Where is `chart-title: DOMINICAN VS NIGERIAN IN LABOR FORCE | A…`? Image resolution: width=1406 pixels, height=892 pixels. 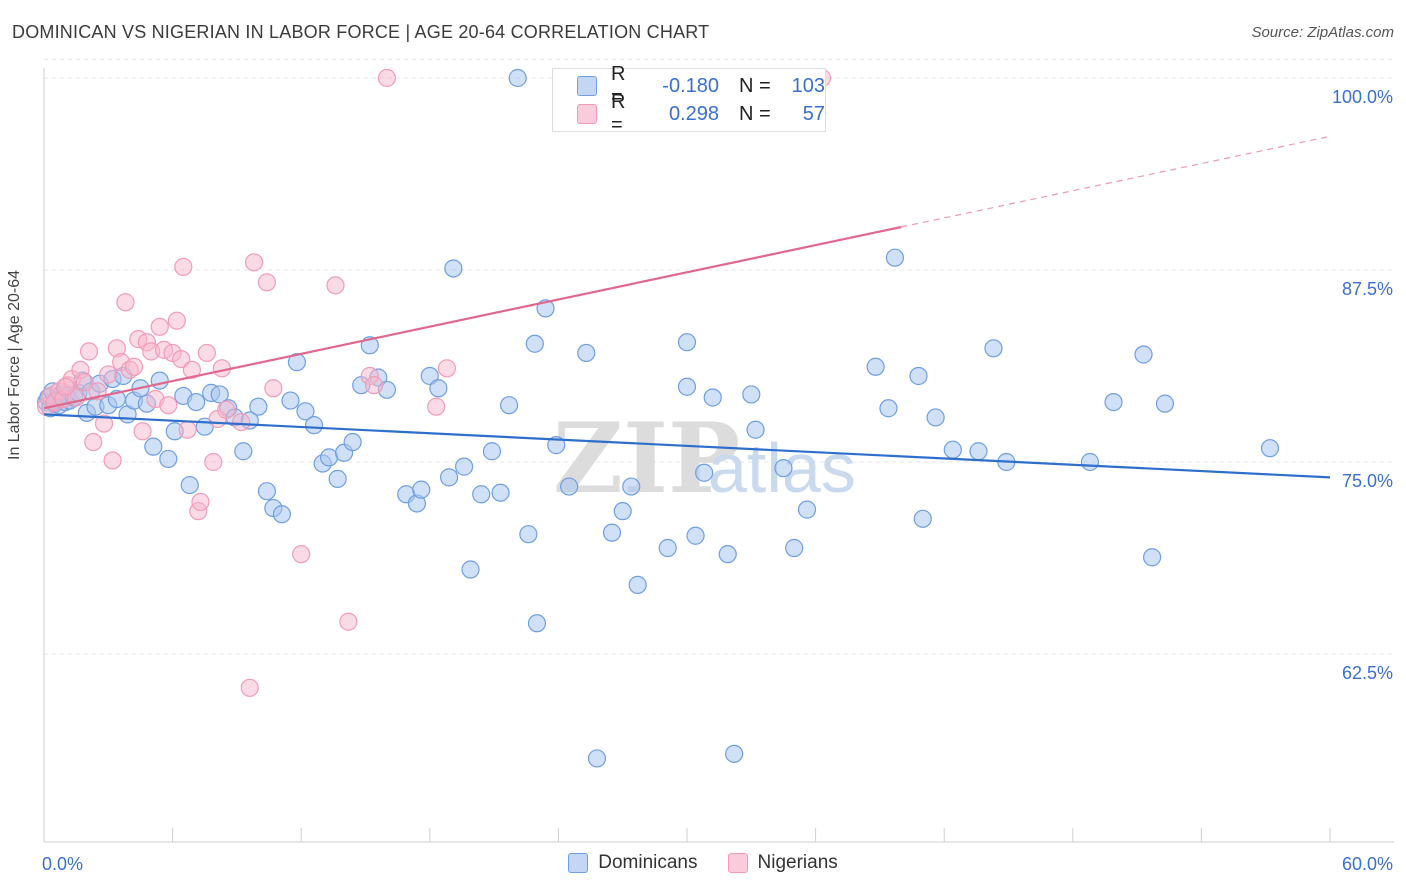
chart-title: DOMINICAN VS NIGERIAN IN LABOR FORCE | A… is located at coordinates (361, 32).